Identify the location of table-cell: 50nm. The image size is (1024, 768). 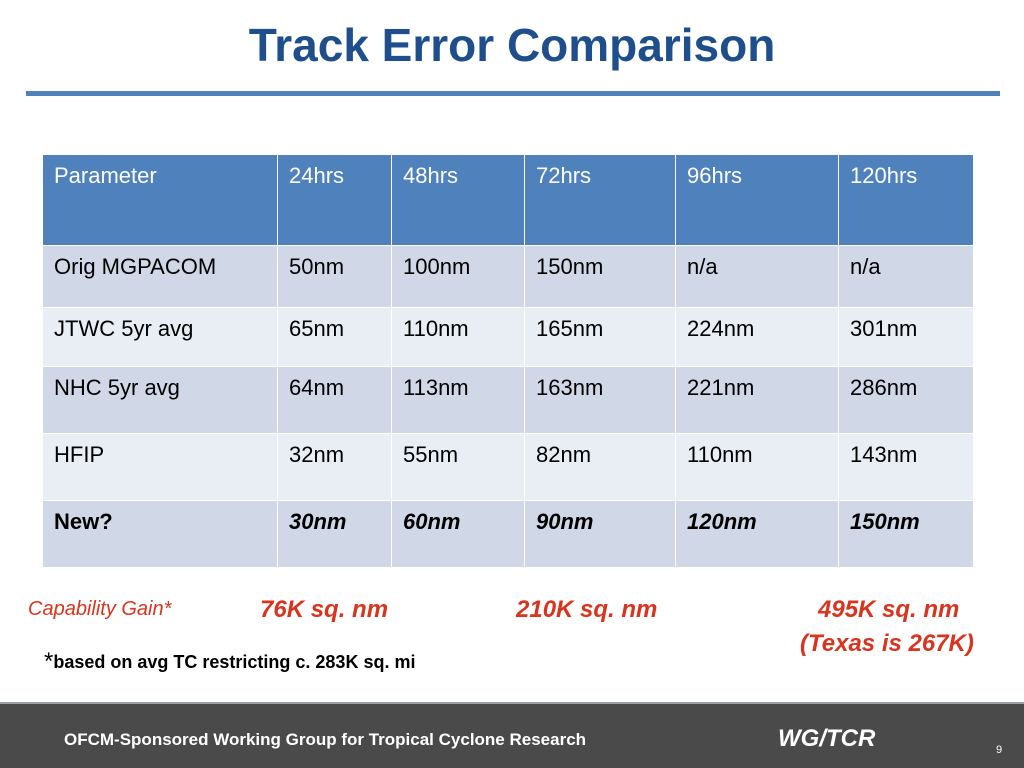
(334, 276).